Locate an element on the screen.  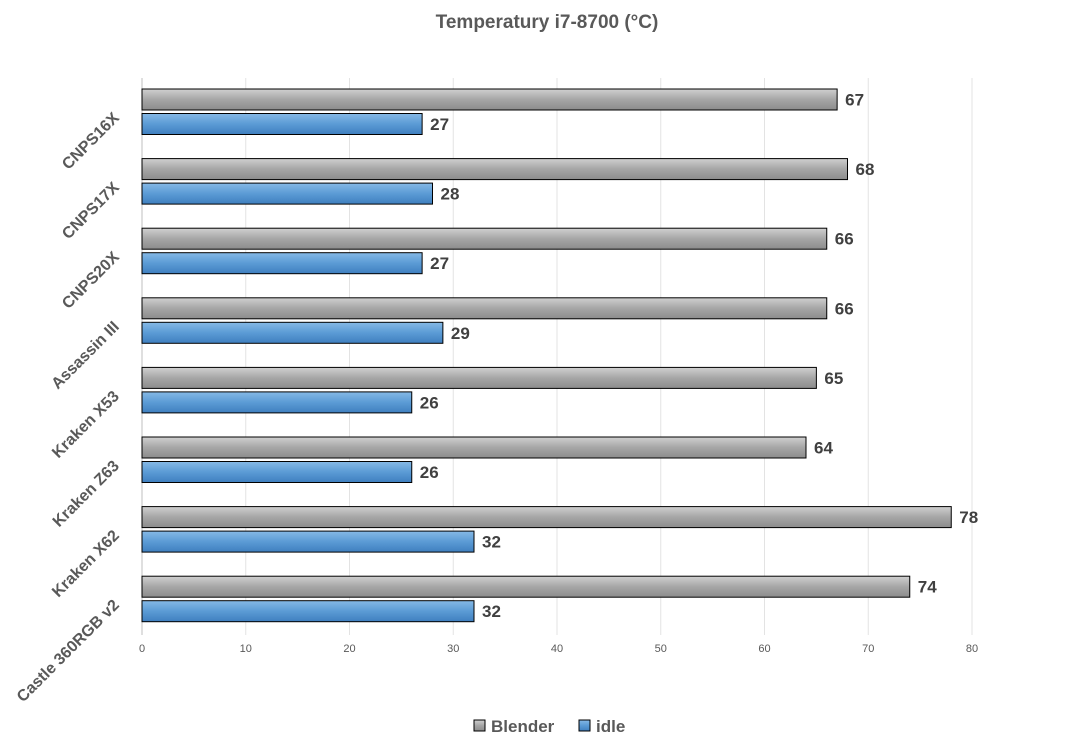
category-label: Kraken Z63 is located at coordinates (86, 494).